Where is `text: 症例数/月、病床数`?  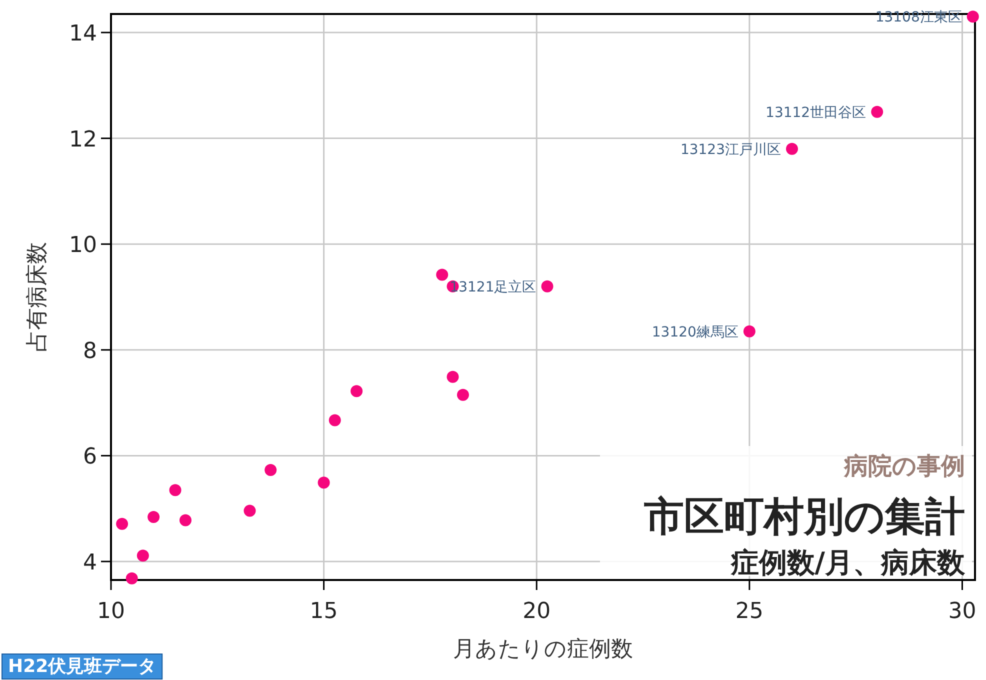 text: 症例数/月、病床数 is located at coordinates (848, 562).